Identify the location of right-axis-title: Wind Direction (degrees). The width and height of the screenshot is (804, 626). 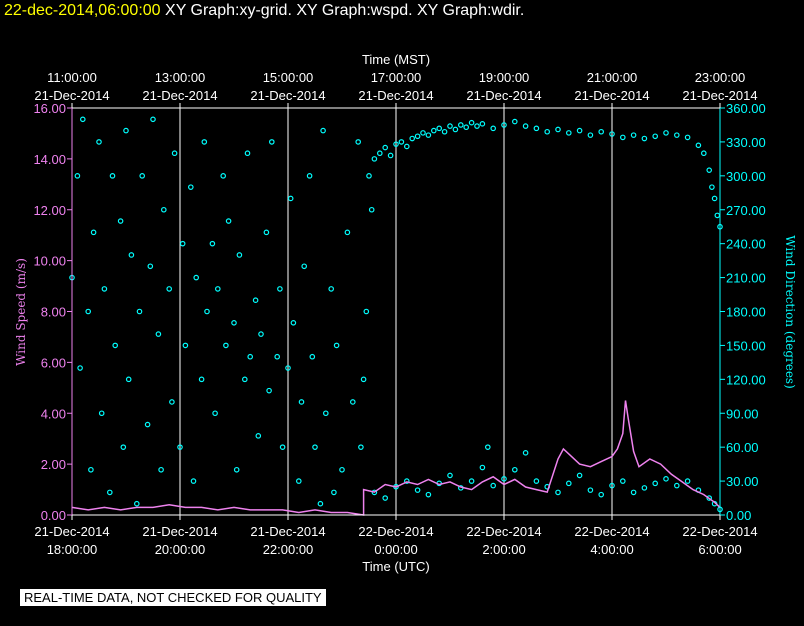
(790, 312).